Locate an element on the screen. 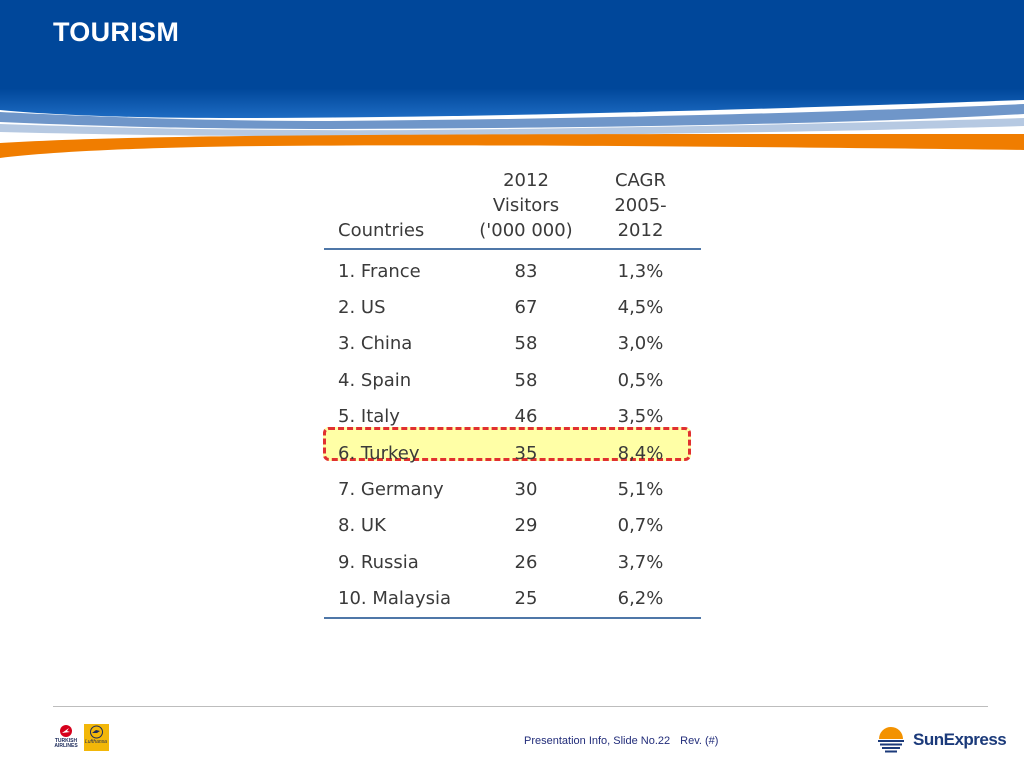 This screenshot has width=1024, height=768. header-line: CAGR is located at coordinates (640, 180).